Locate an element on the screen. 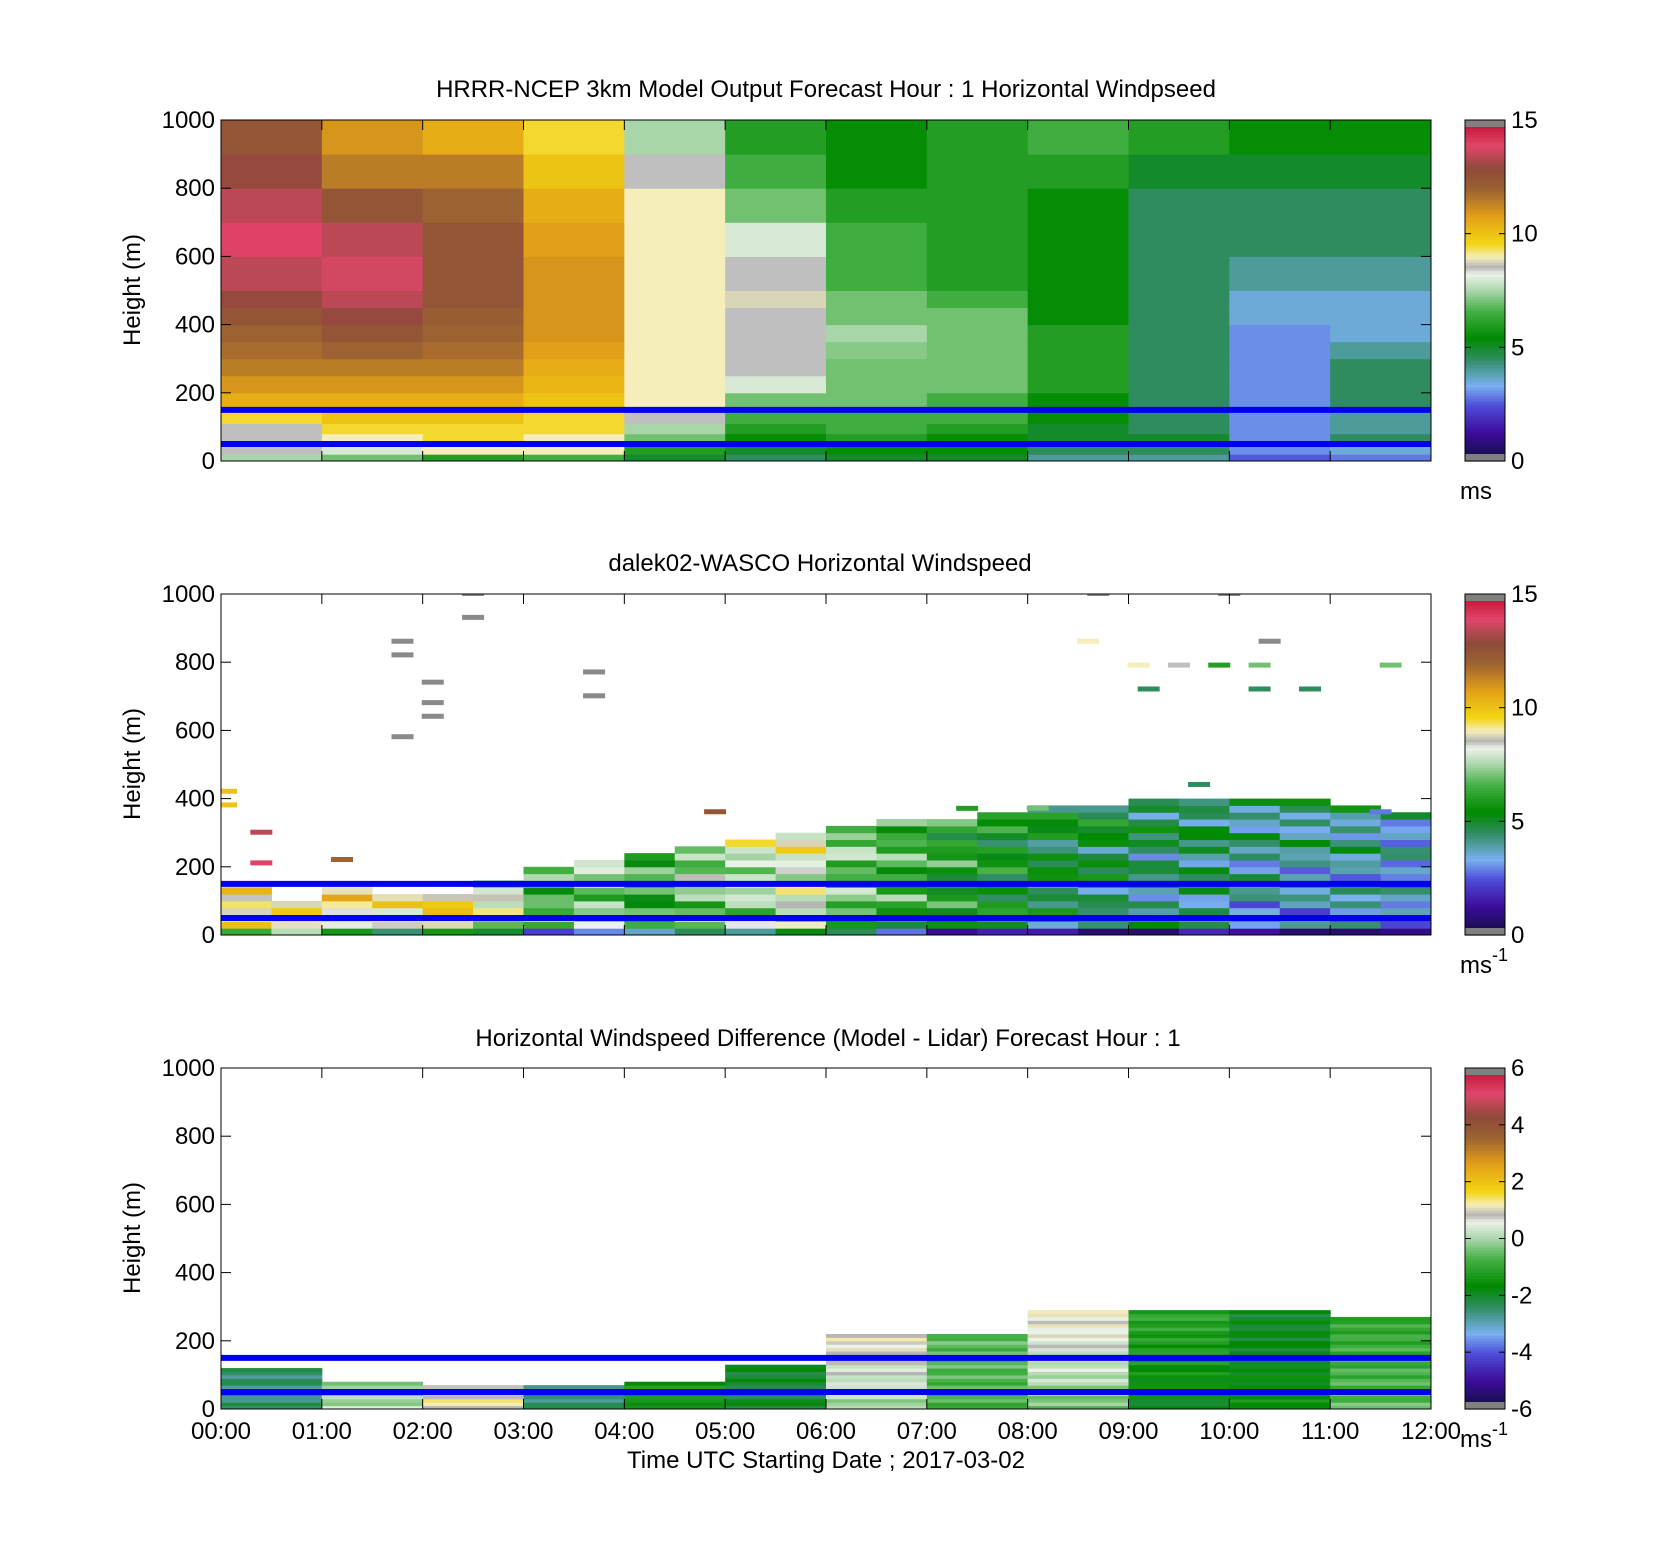  colorbar-tick-label: 0 is located at coordinates (1517, 935).